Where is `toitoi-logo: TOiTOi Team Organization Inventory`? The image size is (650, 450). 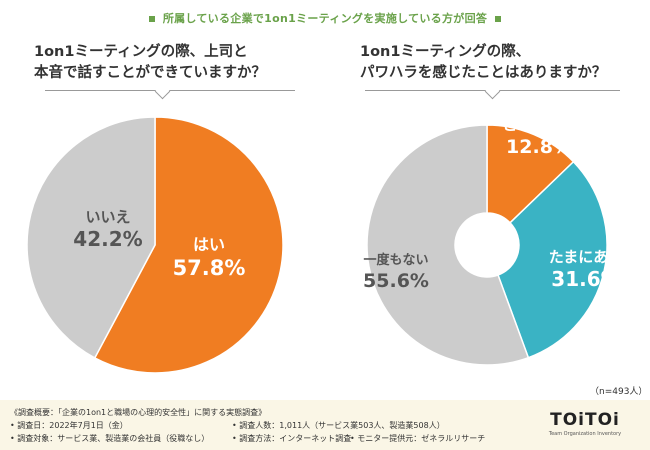 toitoi-logo: TOiTOi Team Organization Inventory is located at coordinates (585, 423).